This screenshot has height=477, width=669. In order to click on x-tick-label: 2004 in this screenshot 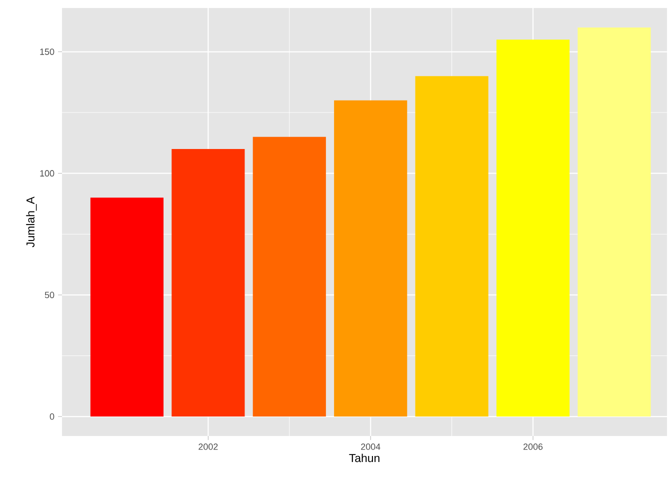, I will do `click(370, 447)`.